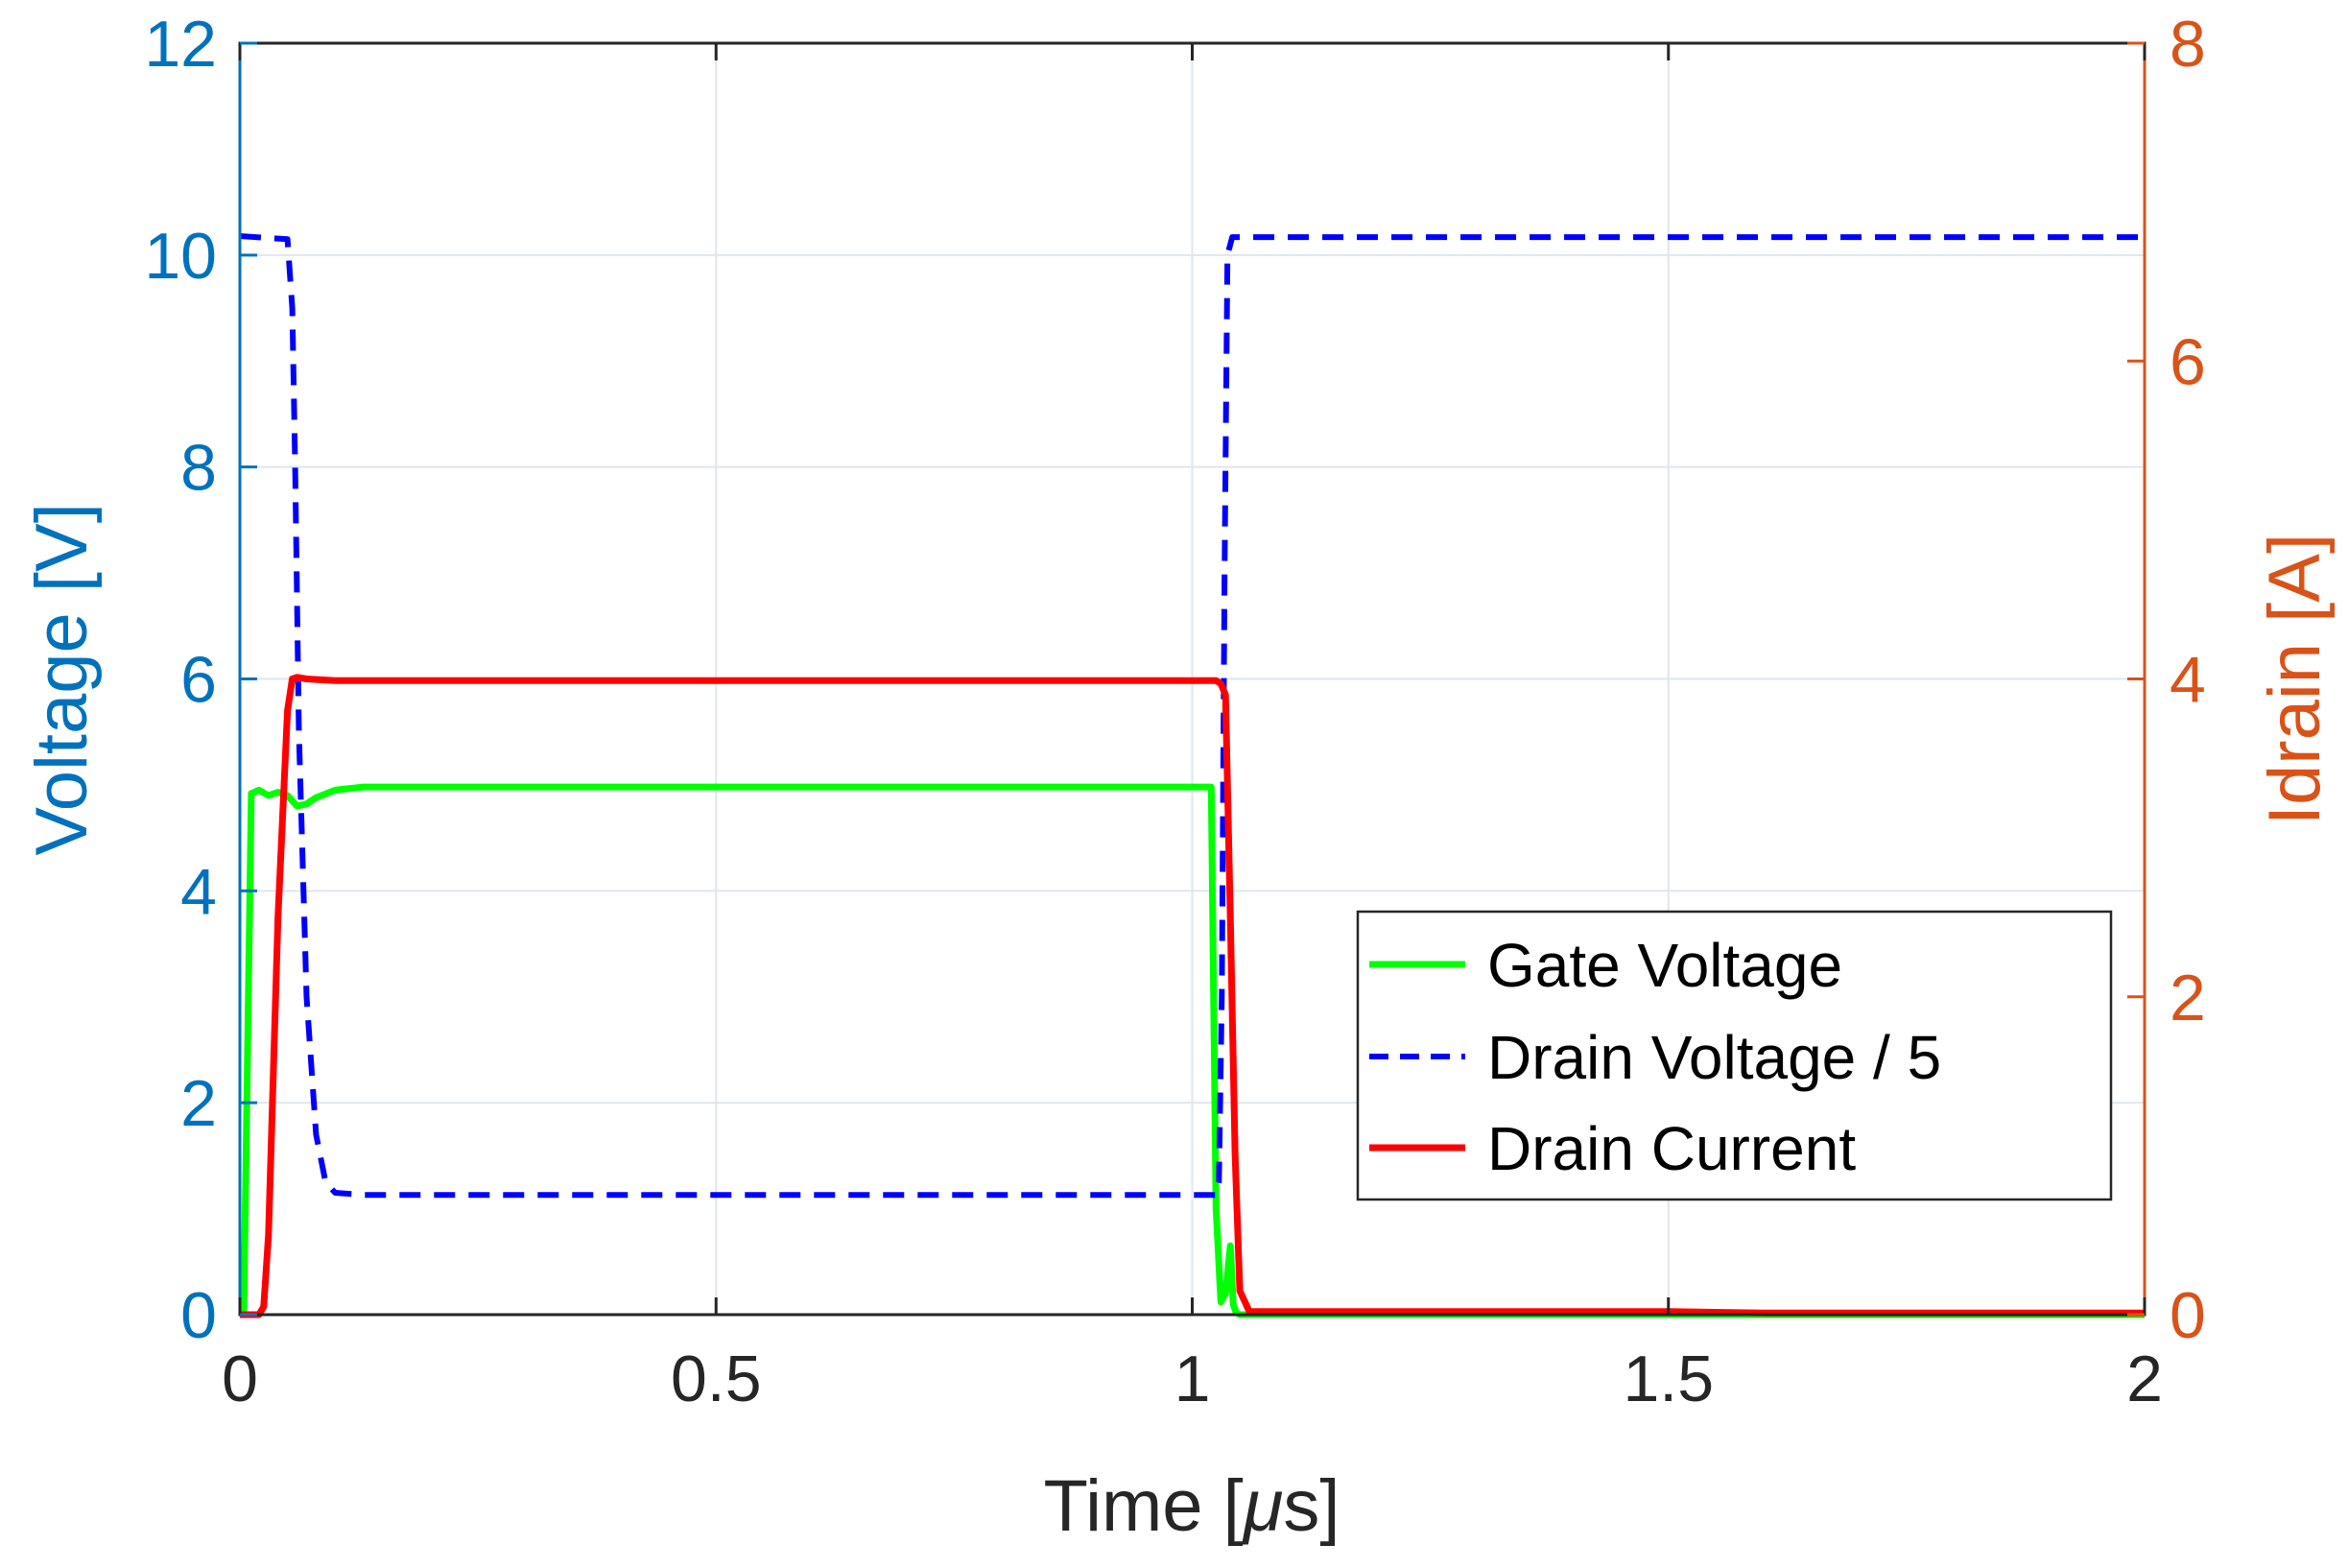 The image size is (2348, 1568). Describe the element at coordinates (717, 1378) in the screenshot. I see `x-tick-label: 0.5` at that location.